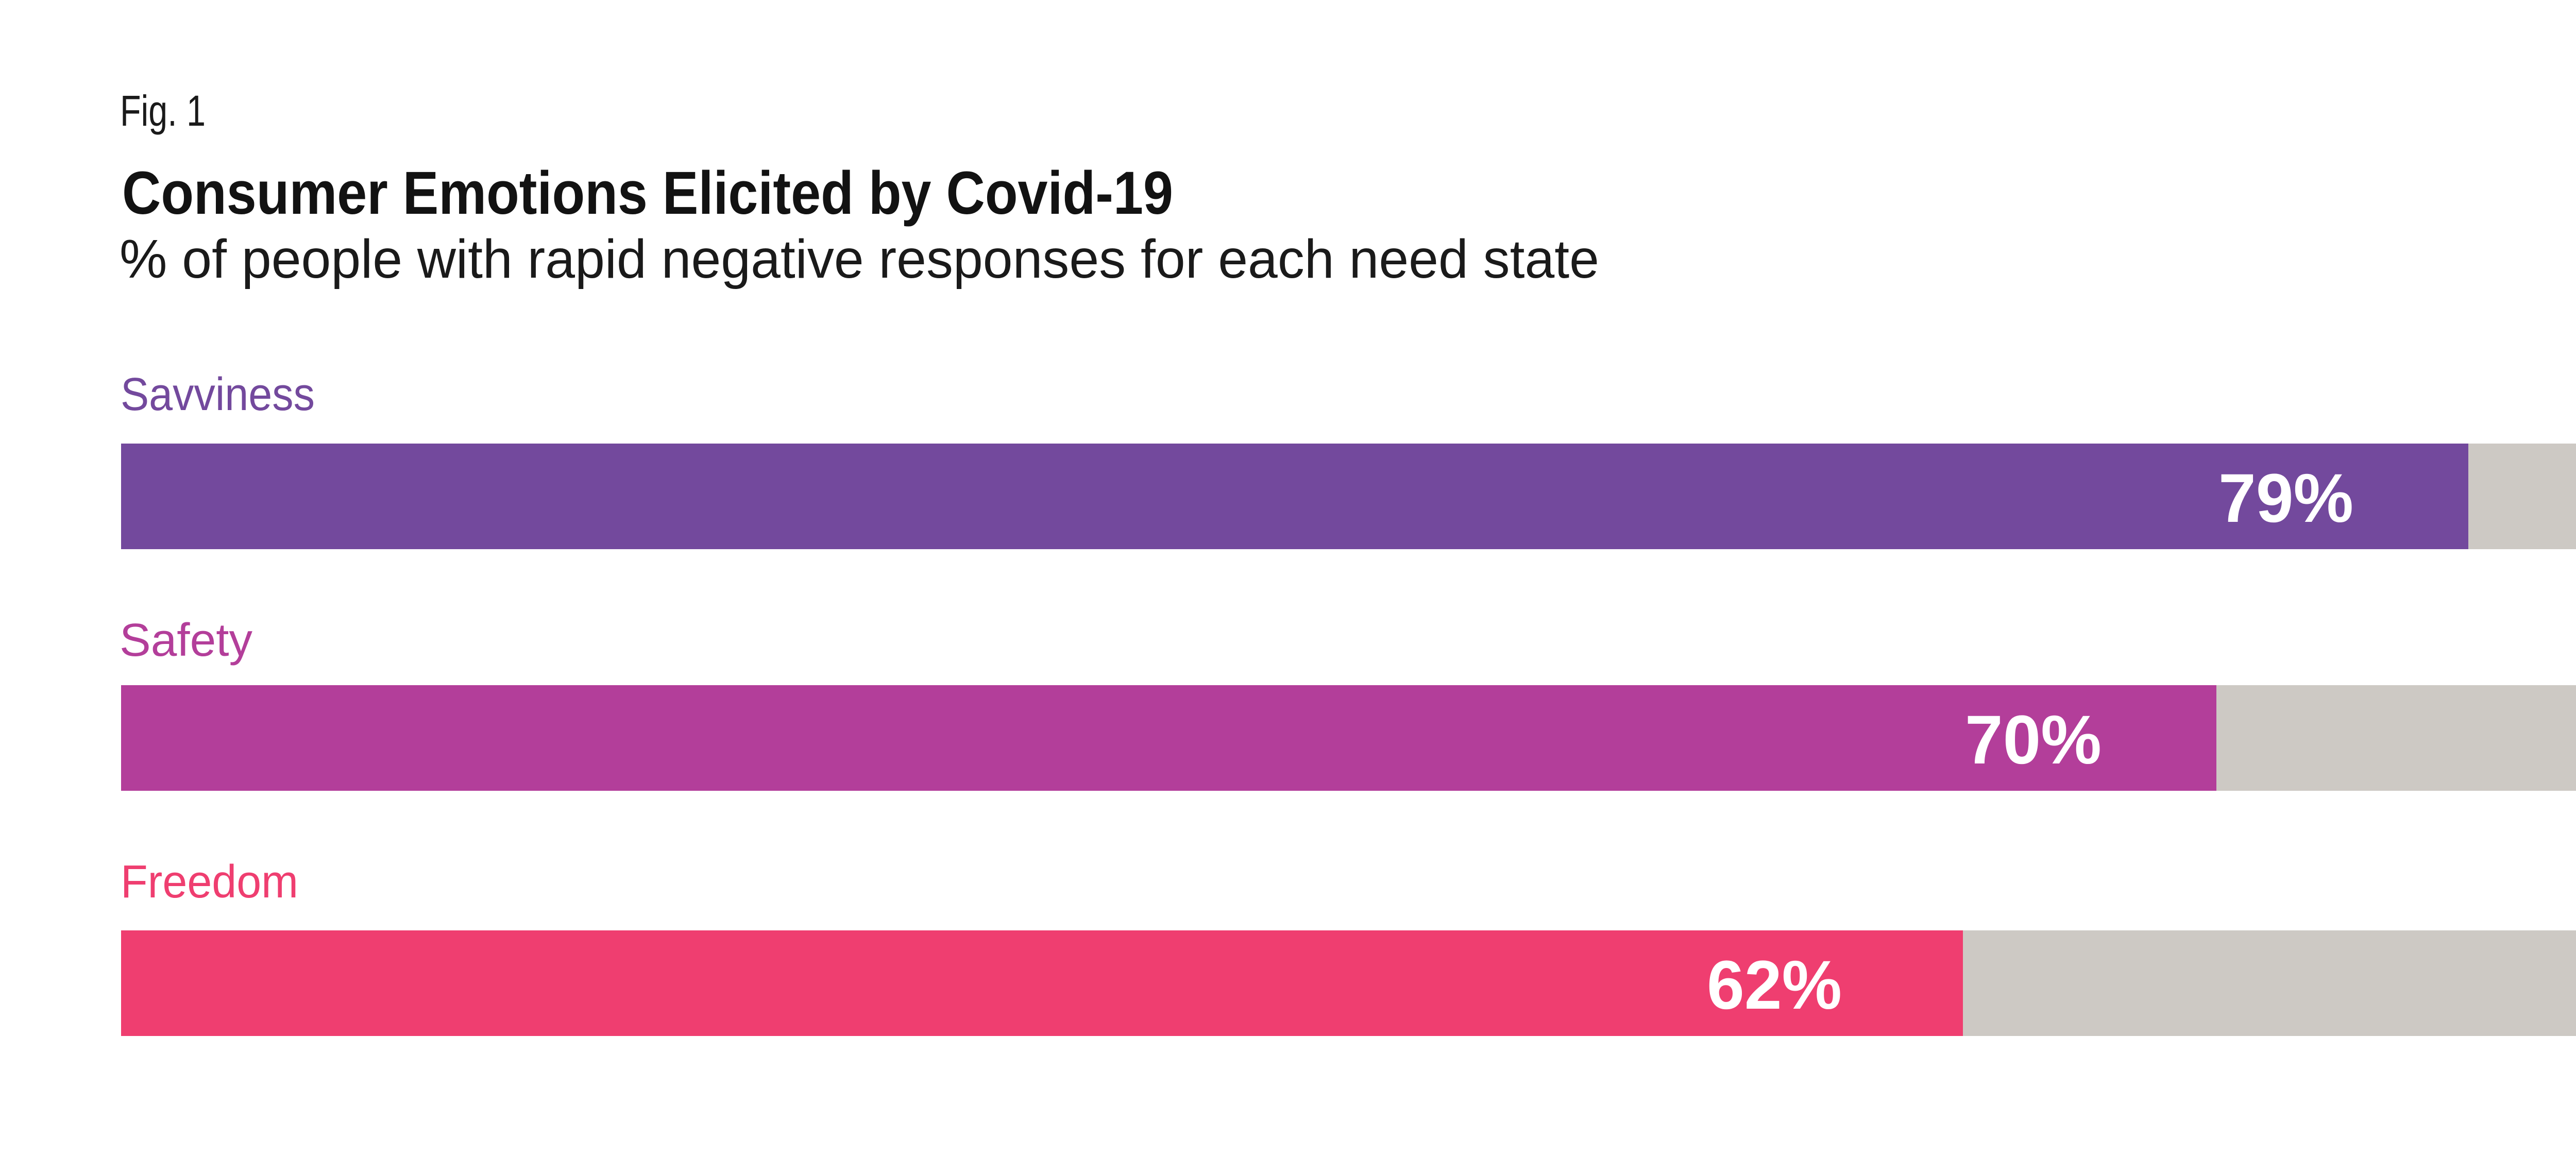  I want to click on svg-text: Savviness, so click(218, 394).